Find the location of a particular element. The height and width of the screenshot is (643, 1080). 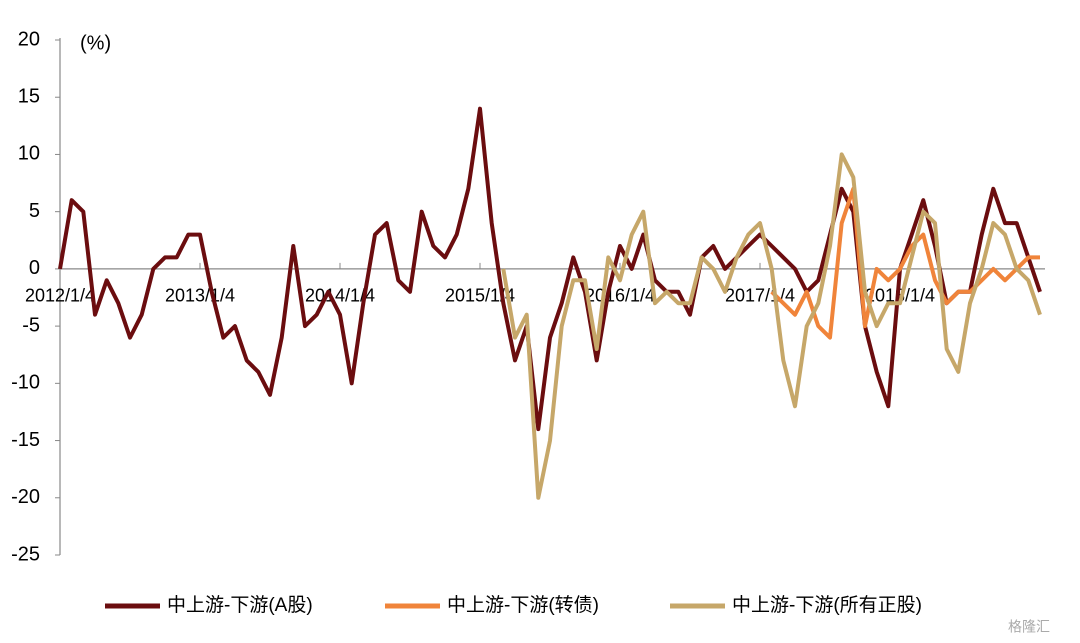

y-tick-label: -20 is located at coordinates (25, 497).